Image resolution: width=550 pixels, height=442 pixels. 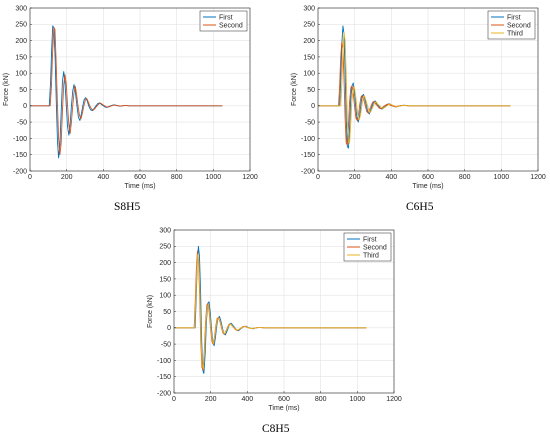 I want to click on chart-caption-c6h5: C6H5, so click(x=420, y=207).